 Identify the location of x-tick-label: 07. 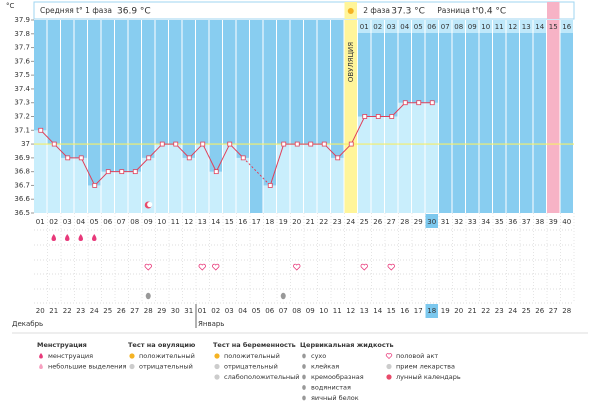
(121, 222).